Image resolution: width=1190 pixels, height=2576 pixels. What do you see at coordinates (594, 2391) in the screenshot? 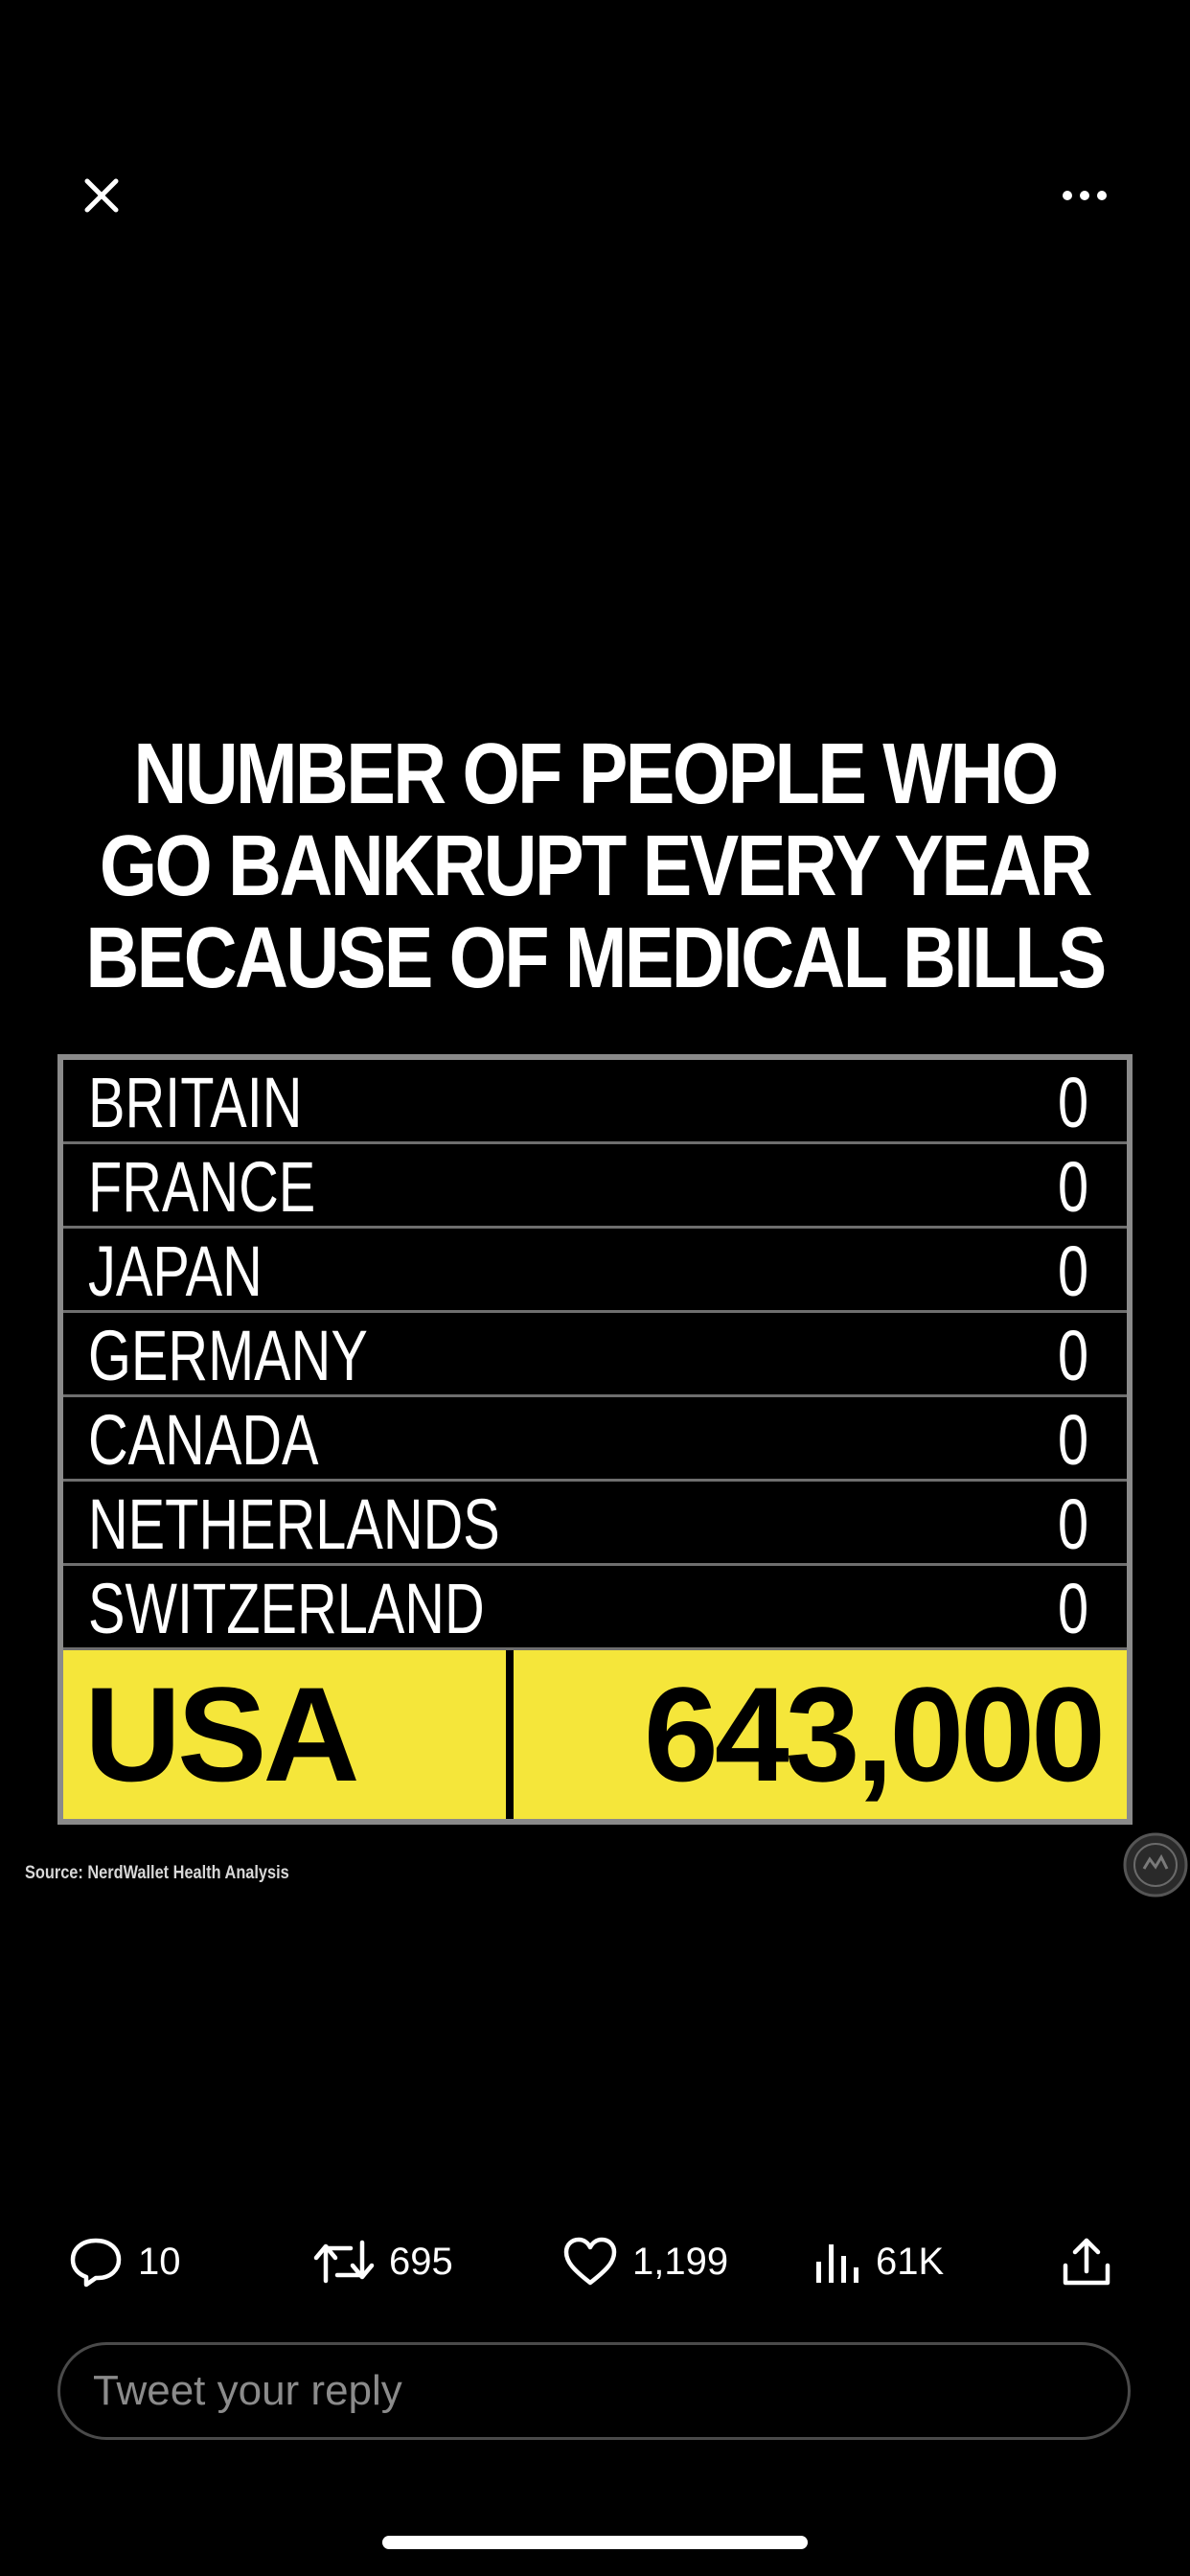
I see `tweet-reply-input: Tweet your reply` at bounding box center [594, 2391].